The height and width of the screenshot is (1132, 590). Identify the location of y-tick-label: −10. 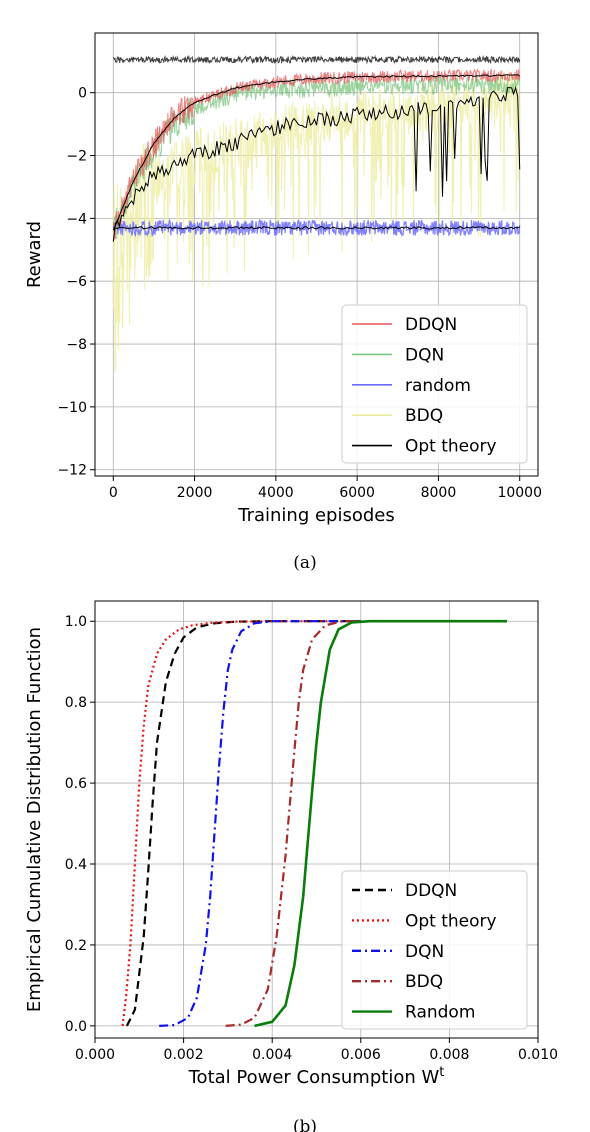
(72, 408).